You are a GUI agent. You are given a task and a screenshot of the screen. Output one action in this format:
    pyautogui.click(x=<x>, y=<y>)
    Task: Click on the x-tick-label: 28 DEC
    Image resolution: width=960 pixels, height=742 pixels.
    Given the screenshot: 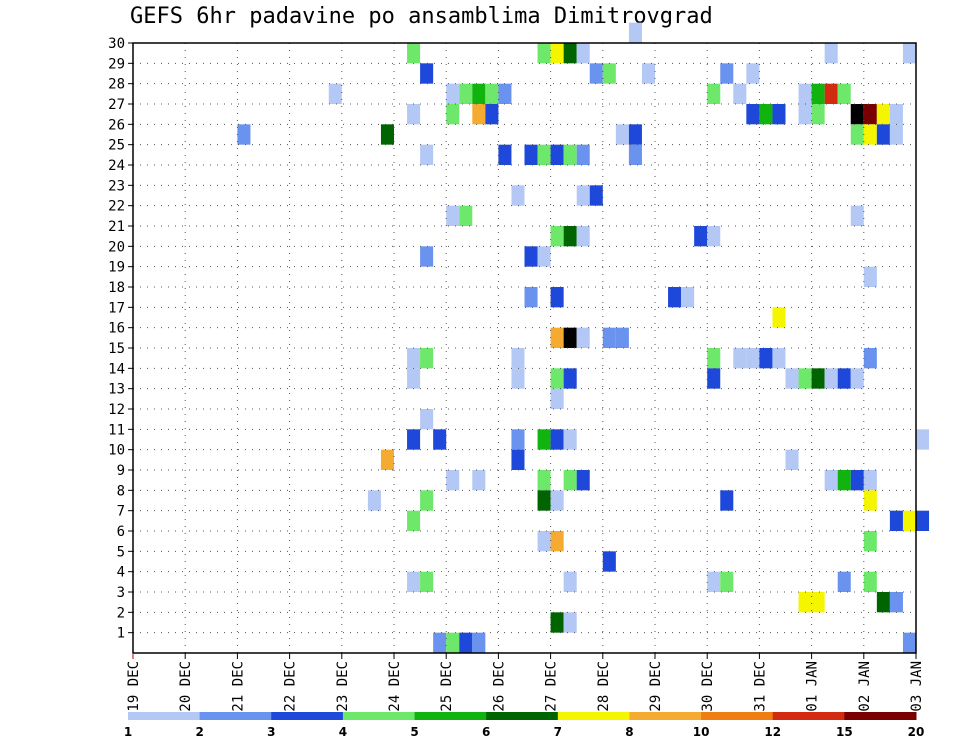 What is the action you would take?
    pyautogui.click(x=604, y=686)
    